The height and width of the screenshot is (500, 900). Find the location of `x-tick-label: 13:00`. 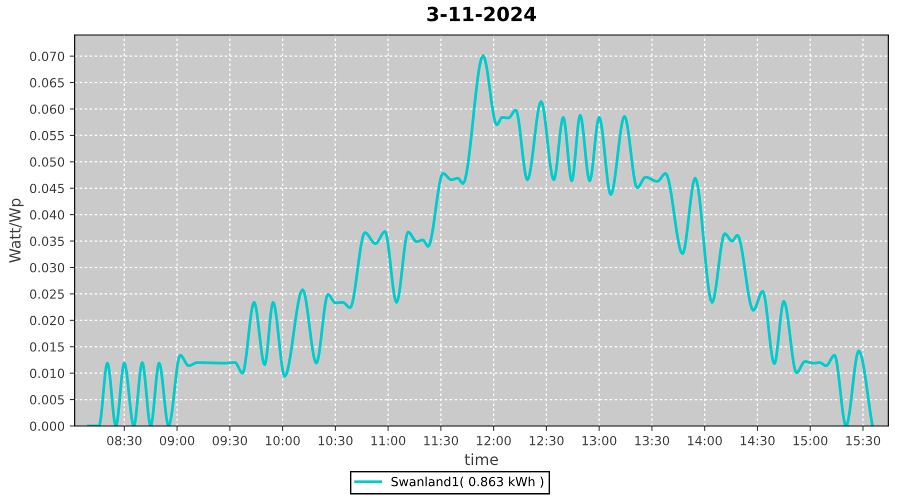

x-tick-label: 13:00 is located at coordinates (599, 441).